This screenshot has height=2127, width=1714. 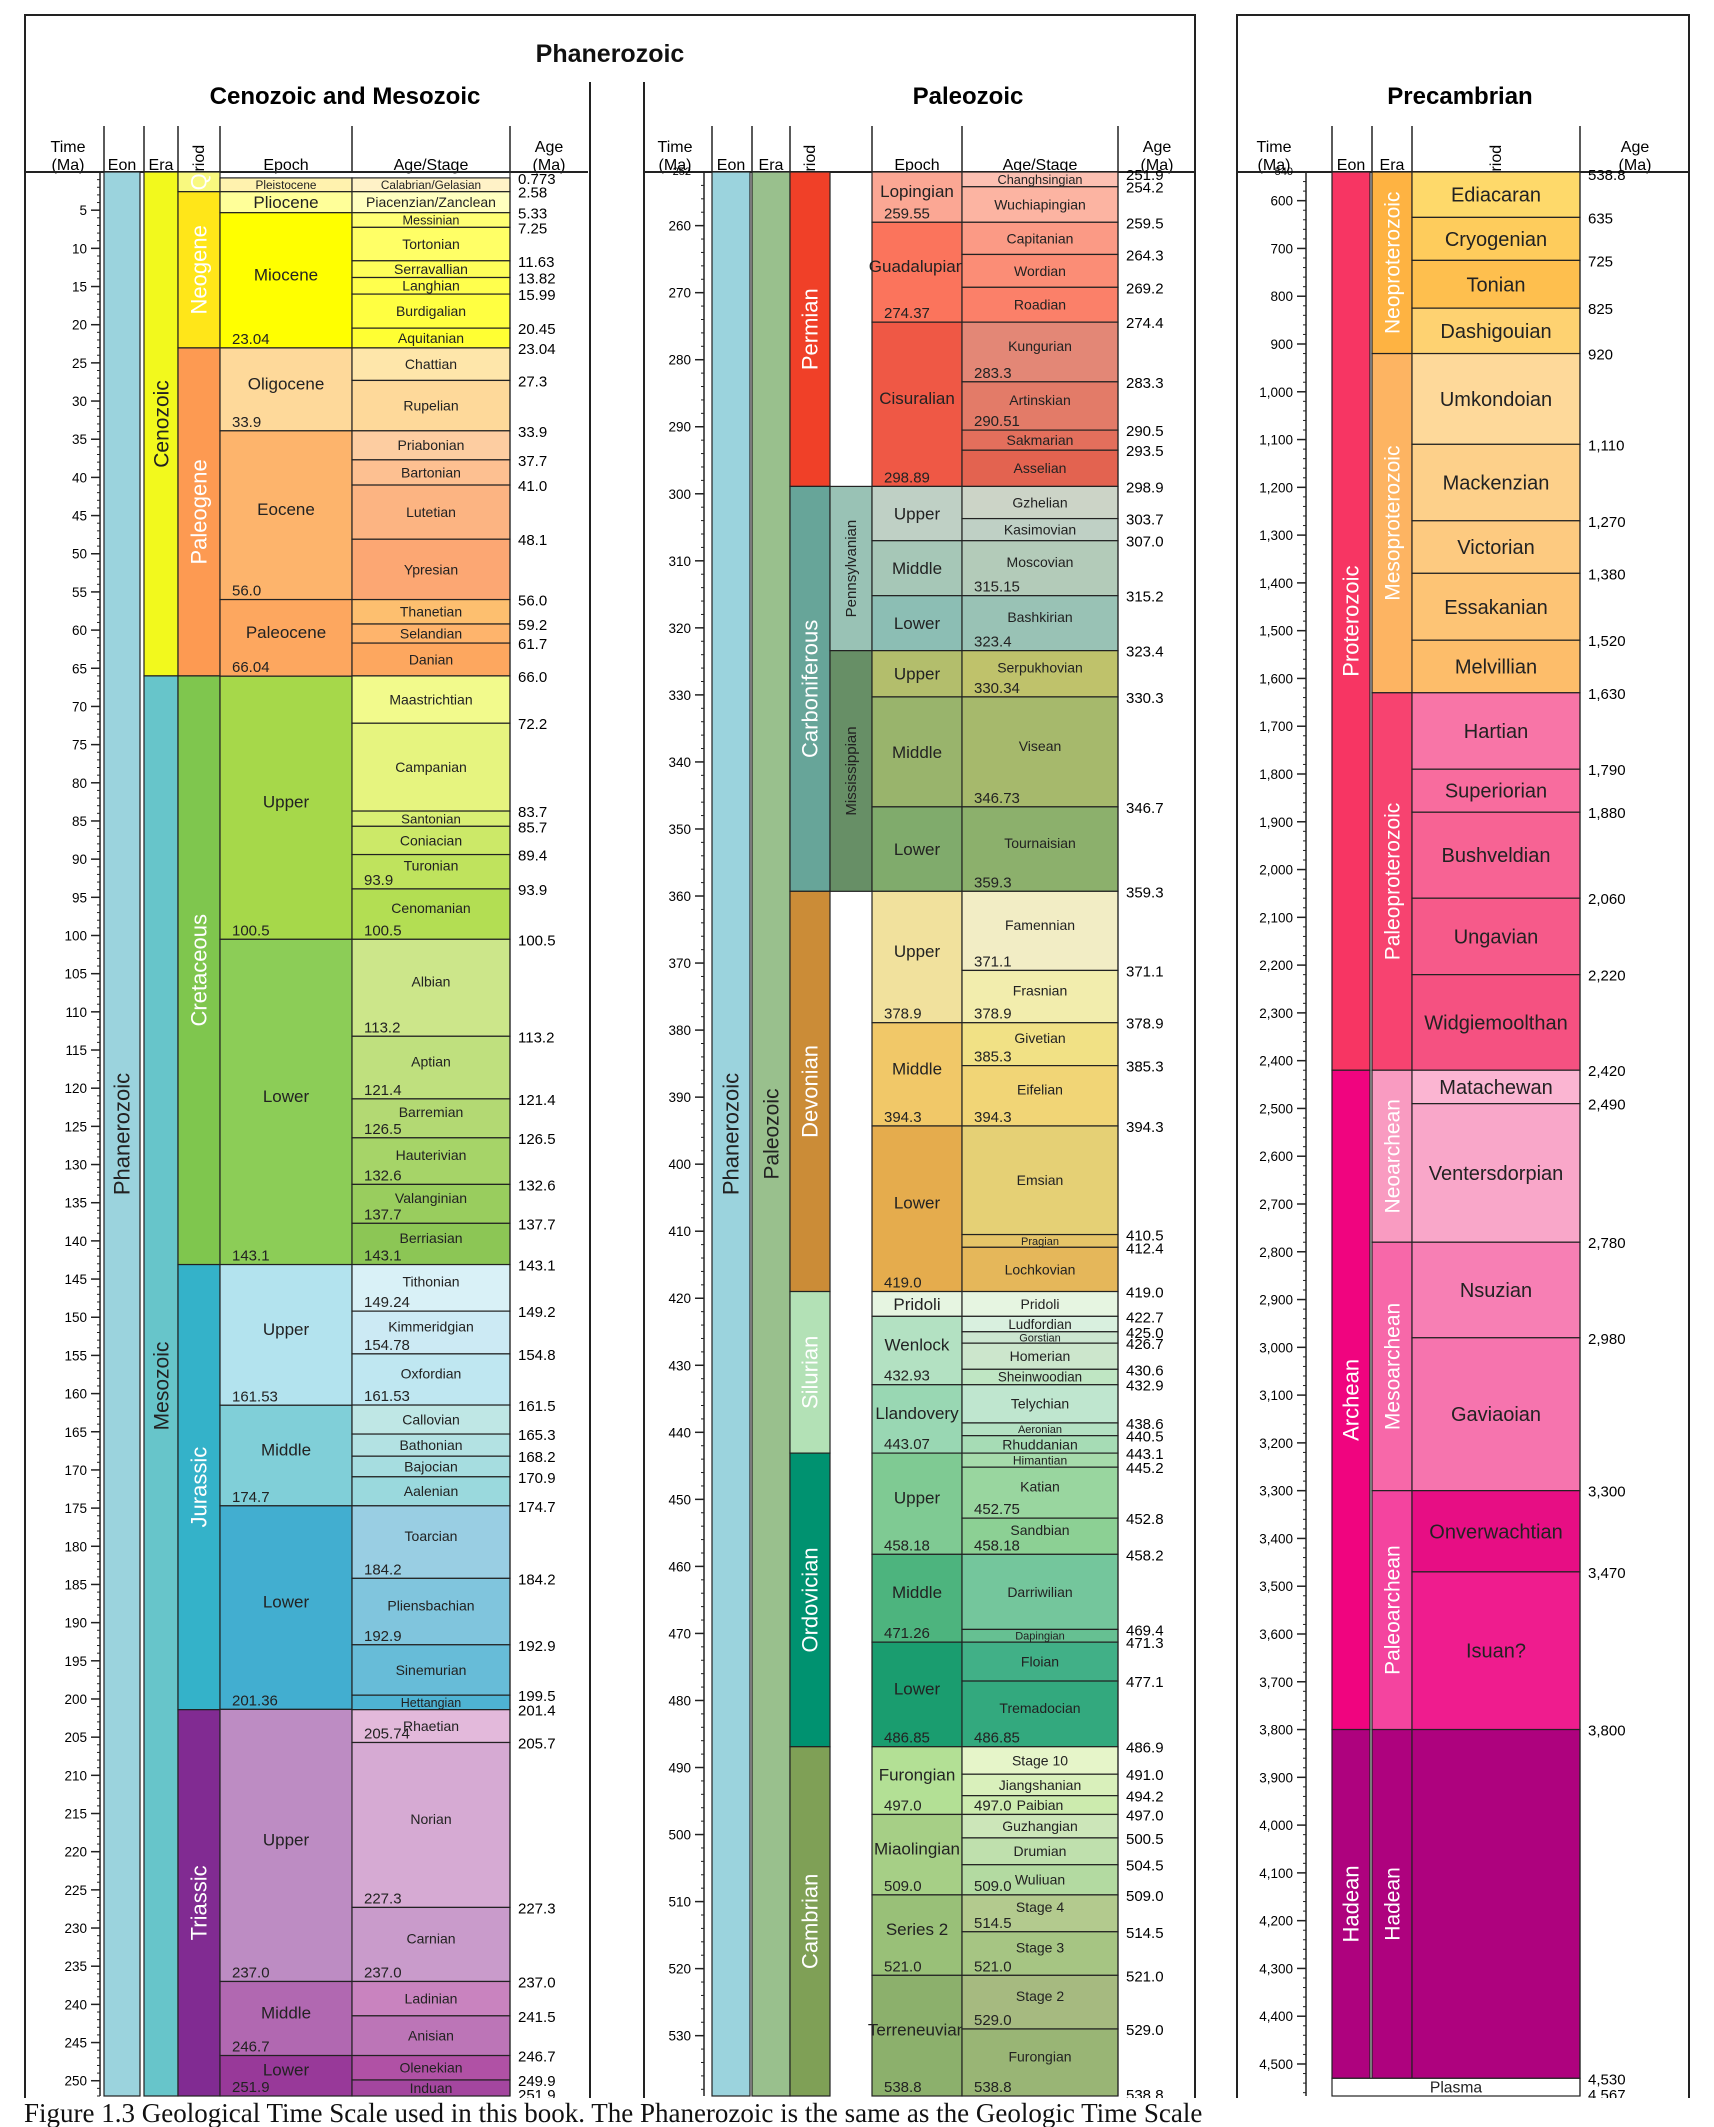 What do you see at coordinates (1392, 1610) in the screenshot?
I see `era-label-paleoarchean: Paleoarchean` at bounding box center [1392, 1610].